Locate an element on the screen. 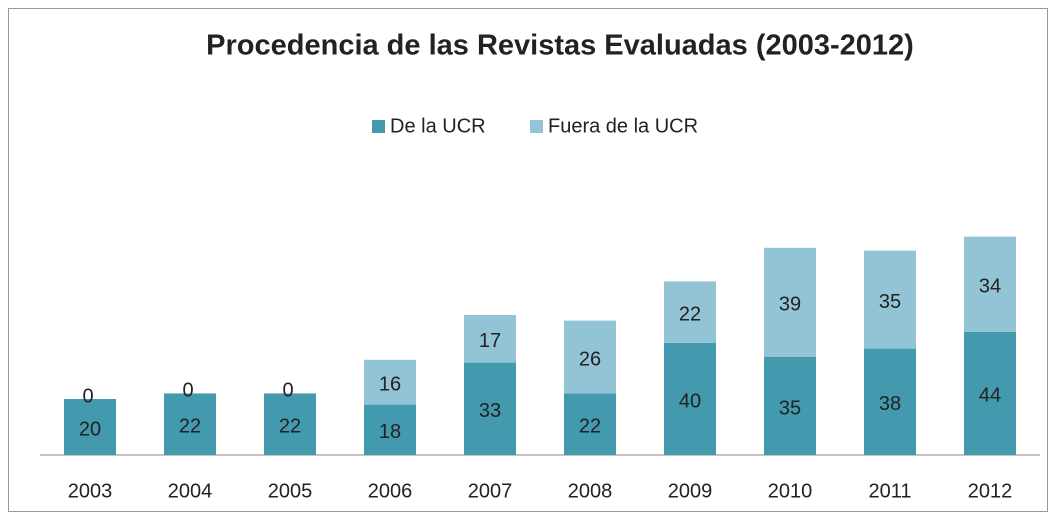 The height and width of the screenshot is (515, 1055). data-label: 20 is located at coordinates (90, 429).